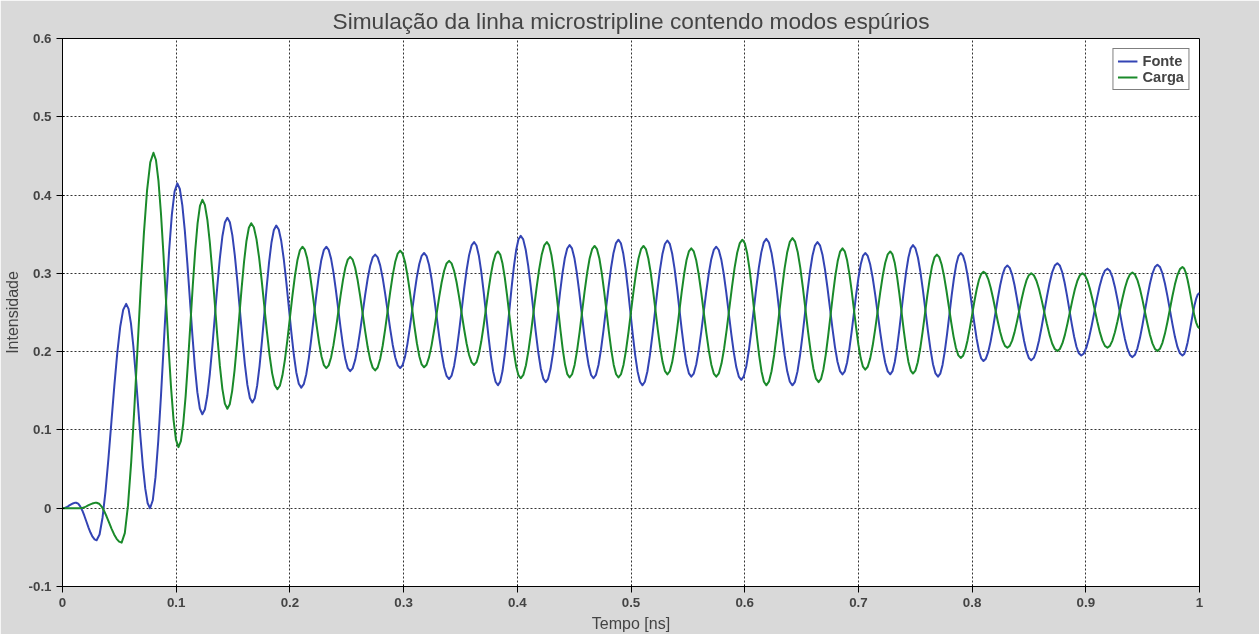  I want to click on y-tick-label: 0.6, so click(42, 38).